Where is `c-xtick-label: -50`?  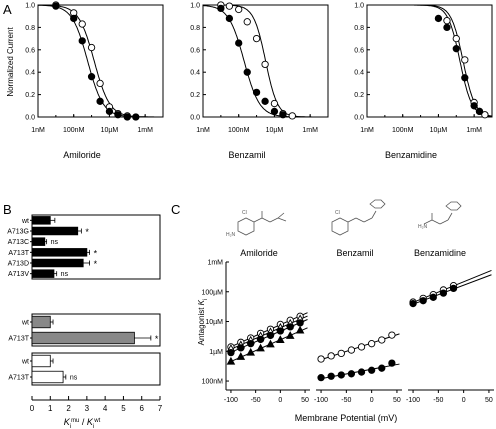
c-xtick-label: -50 is located at coordinates (346, 400).